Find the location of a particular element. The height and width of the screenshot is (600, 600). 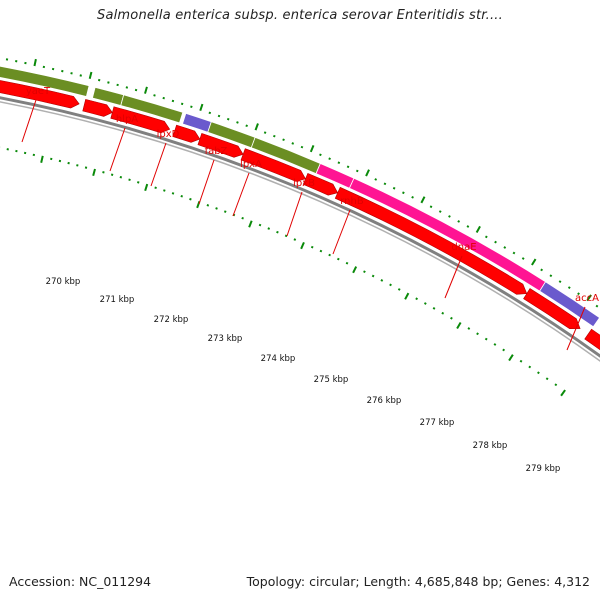

gene-label-rnhB-leader is located at coordinates (341, 232).